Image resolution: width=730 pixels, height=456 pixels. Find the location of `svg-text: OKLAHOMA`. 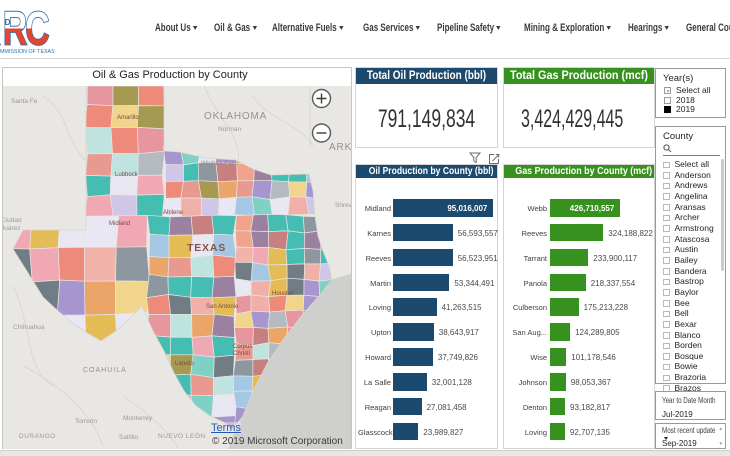

svg-text: OKLAHOMA is located at coordinates (235, 116).